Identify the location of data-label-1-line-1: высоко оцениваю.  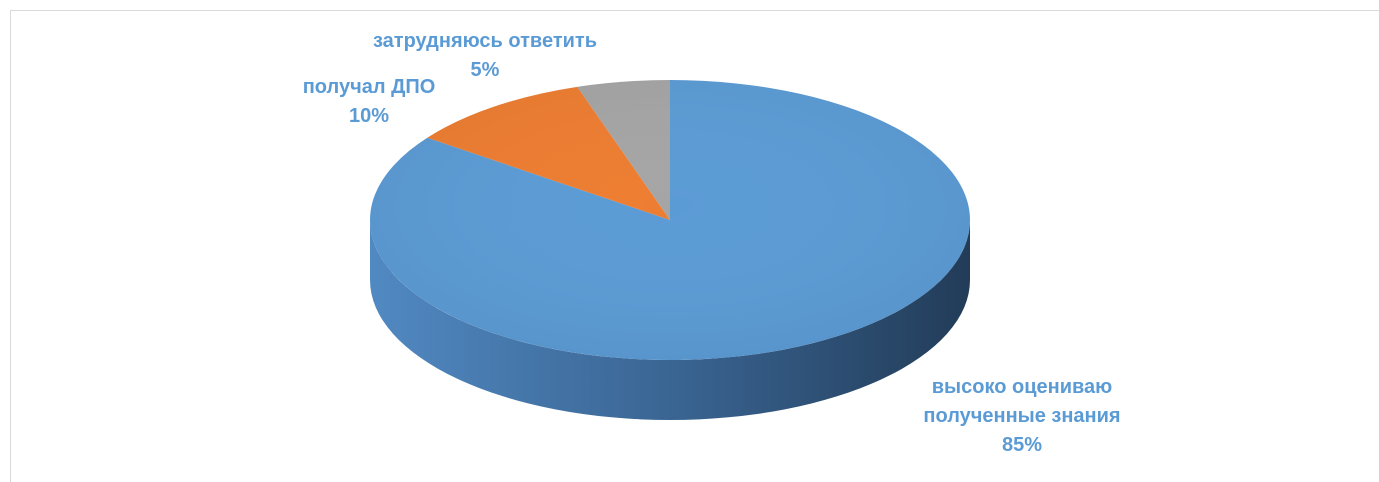
(1022, 387).